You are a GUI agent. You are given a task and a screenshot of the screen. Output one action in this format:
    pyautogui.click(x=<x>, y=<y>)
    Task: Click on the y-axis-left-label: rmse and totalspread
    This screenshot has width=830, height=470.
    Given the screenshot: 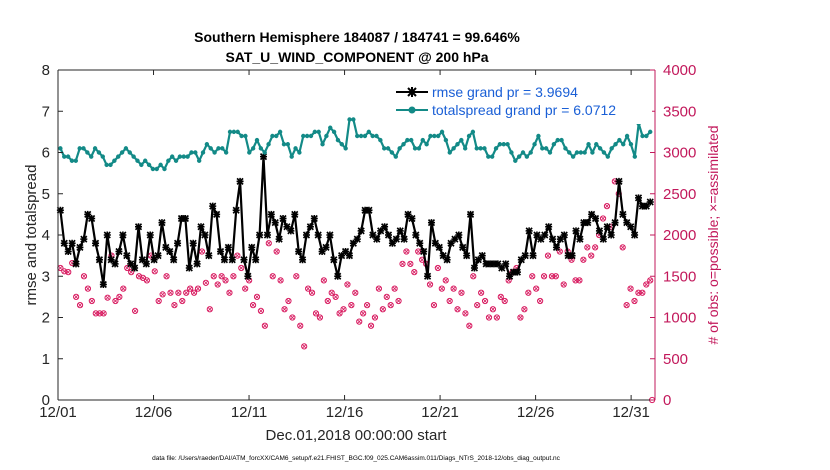 What is the action you would take?
    pyautogui.click(x=31, y=235)
    